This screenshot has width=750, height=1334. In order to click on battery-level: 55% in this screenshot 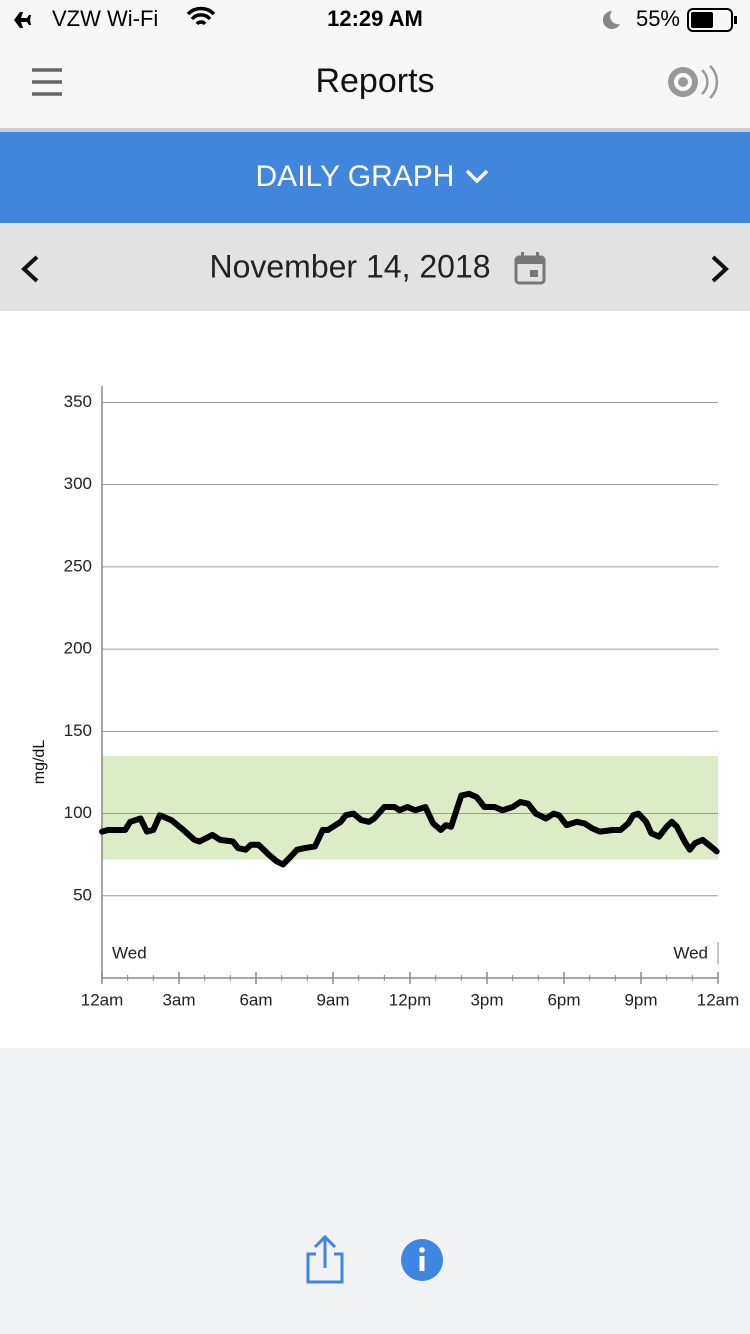, I will do `click(658, 18)`.